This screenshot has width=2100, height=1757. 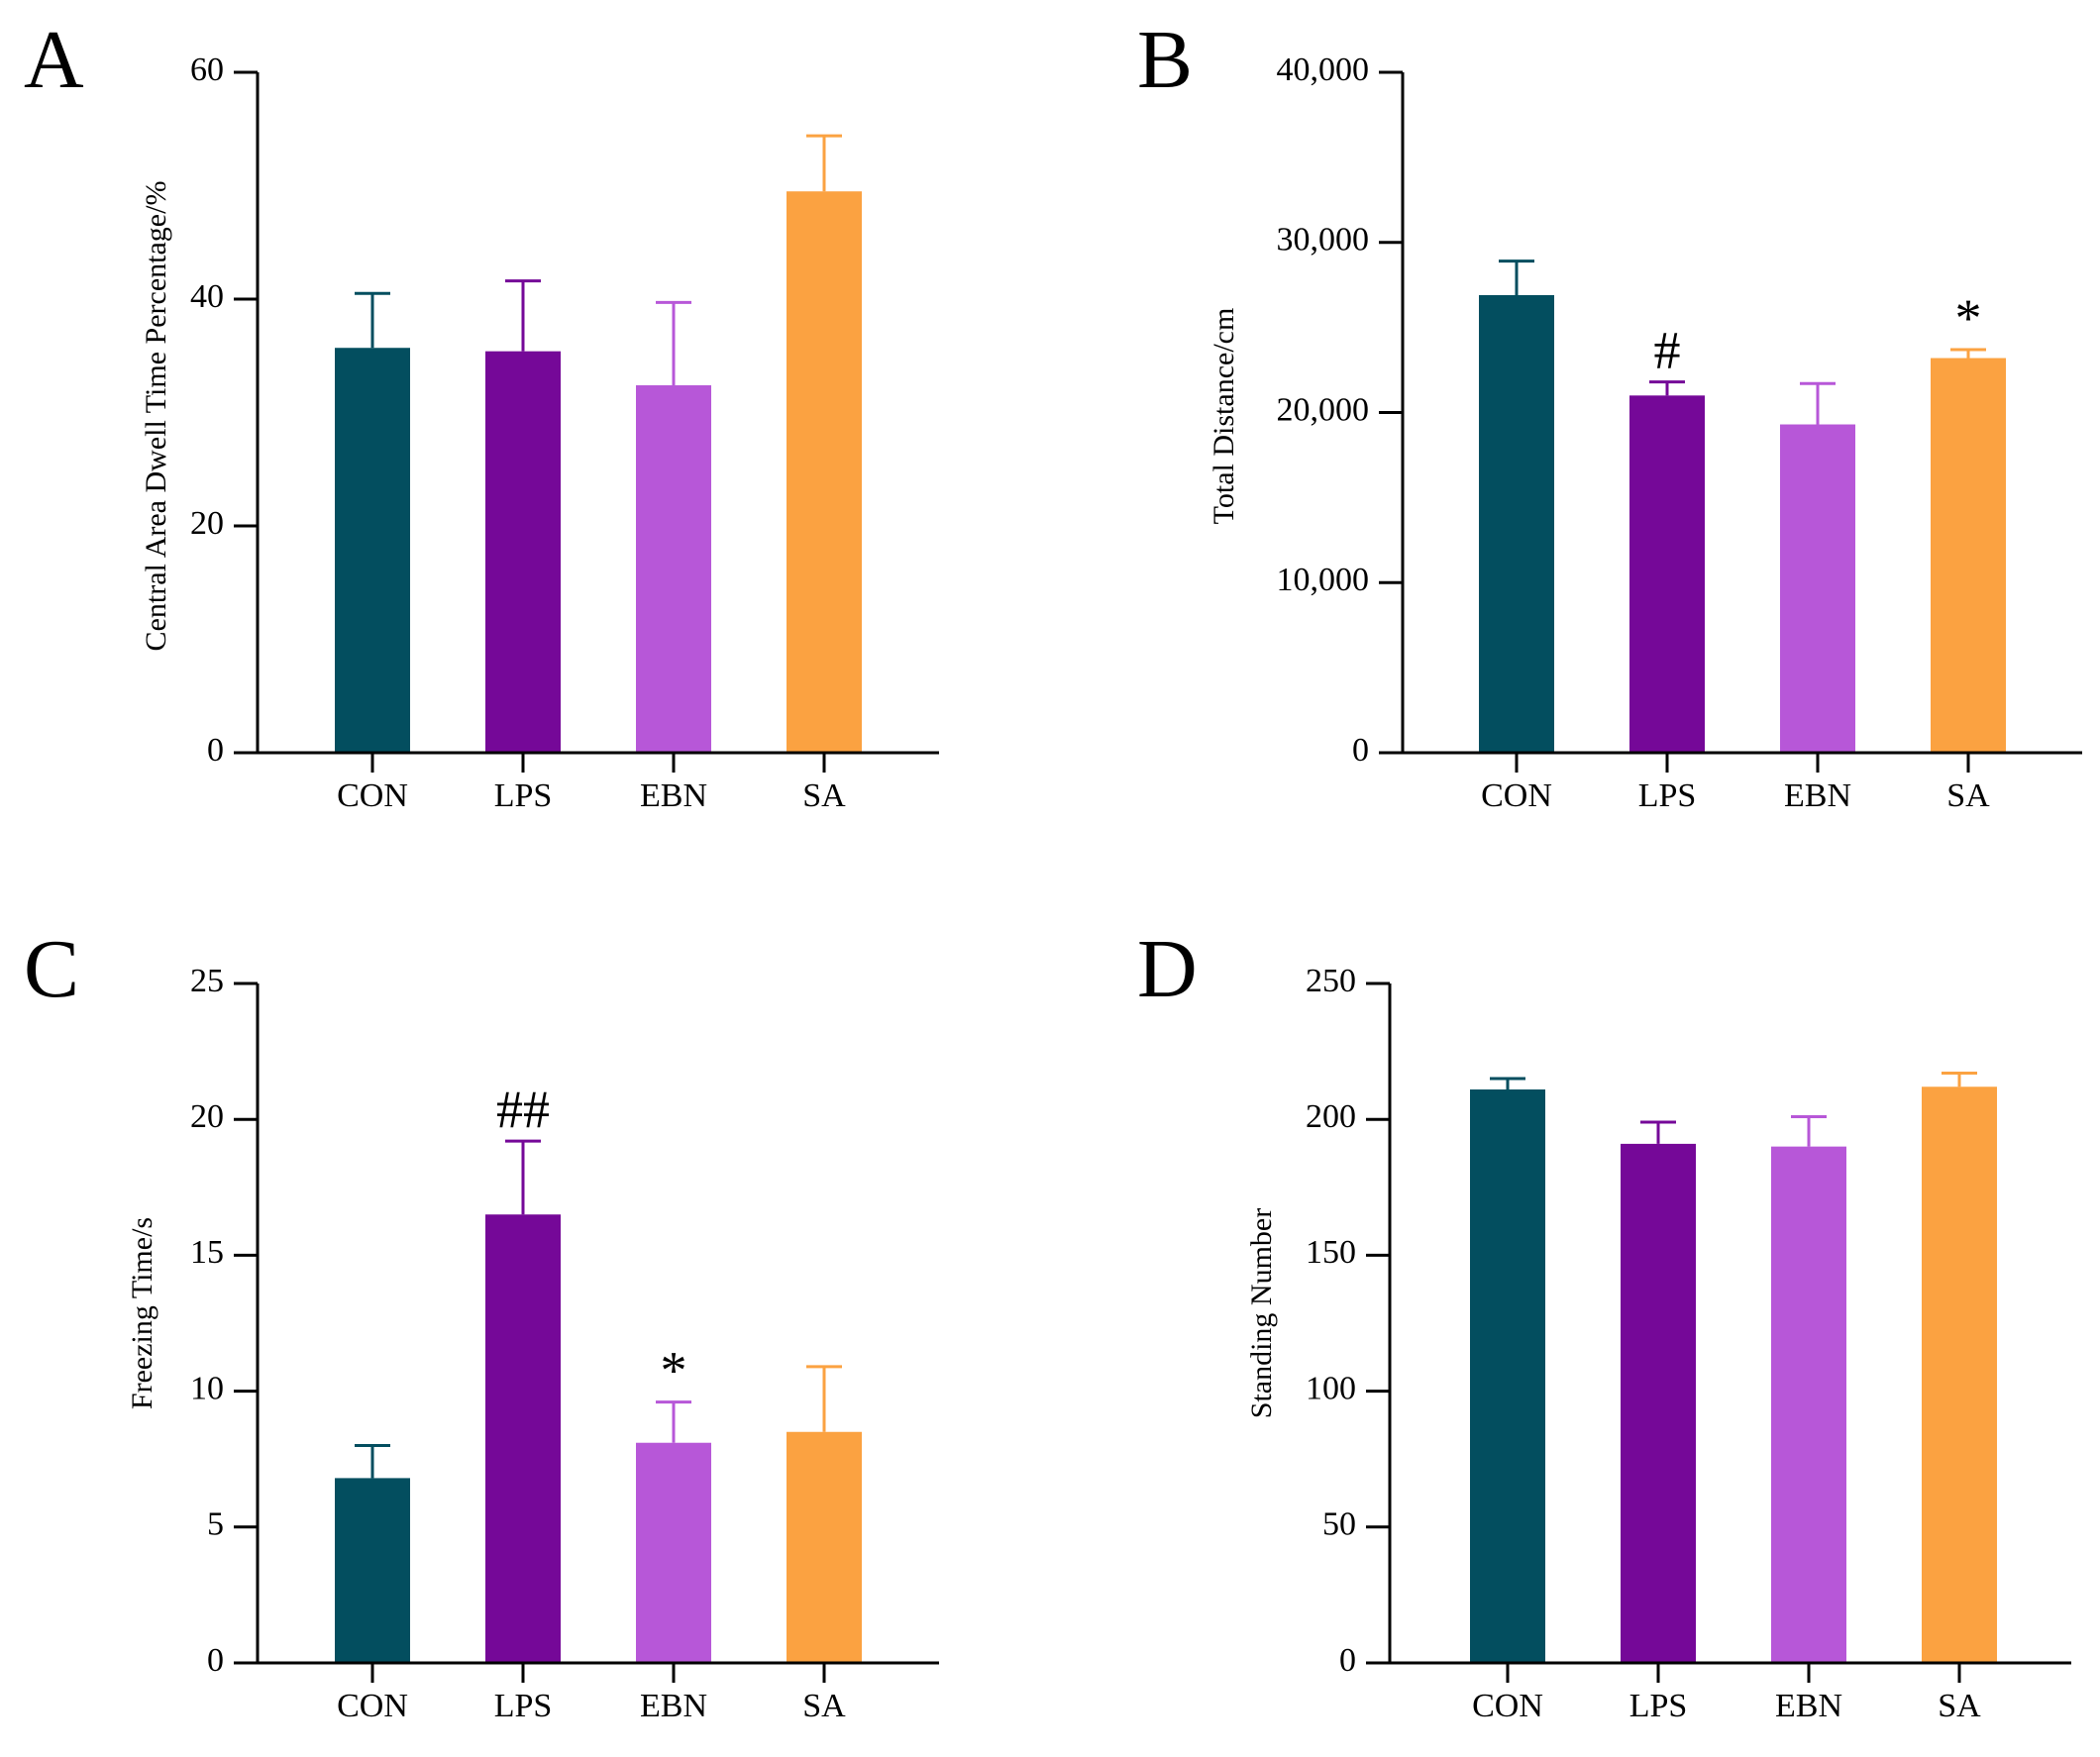 What do you see at coordinates (51, 969) in the screenshot?
I see `panel-letter: C` at bounding box center [51, 969].